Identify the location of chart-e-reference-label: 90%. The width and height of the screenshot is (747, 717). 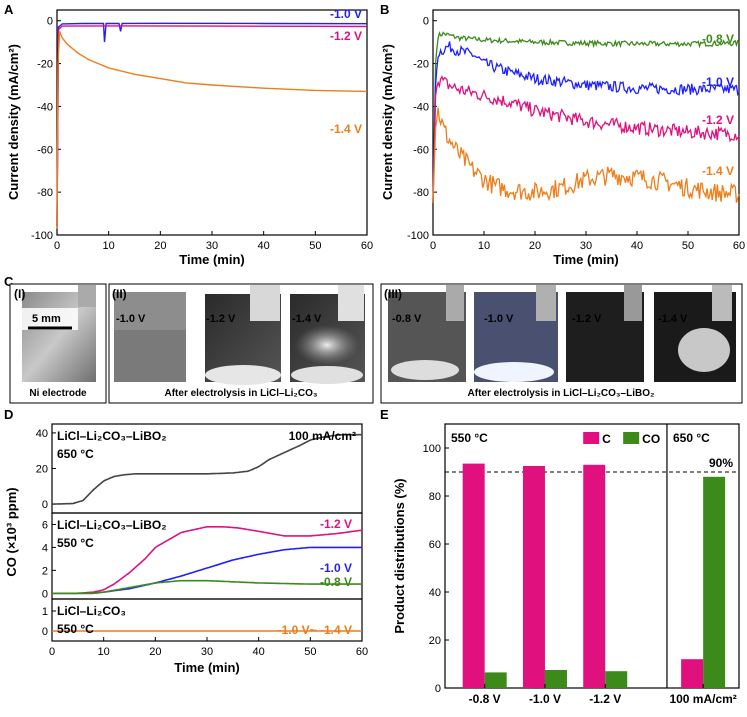
(721, 463).